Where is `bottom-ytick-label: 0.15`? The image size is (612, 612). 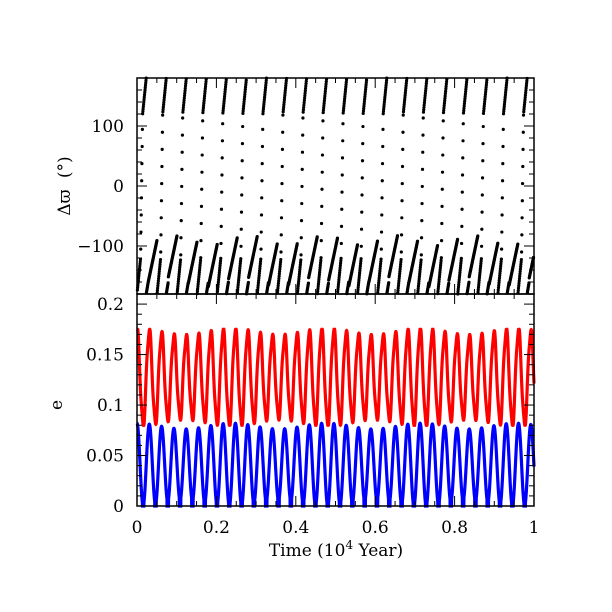
bottom-ytick-label: 0.15 is located at coordinates (105, 356).